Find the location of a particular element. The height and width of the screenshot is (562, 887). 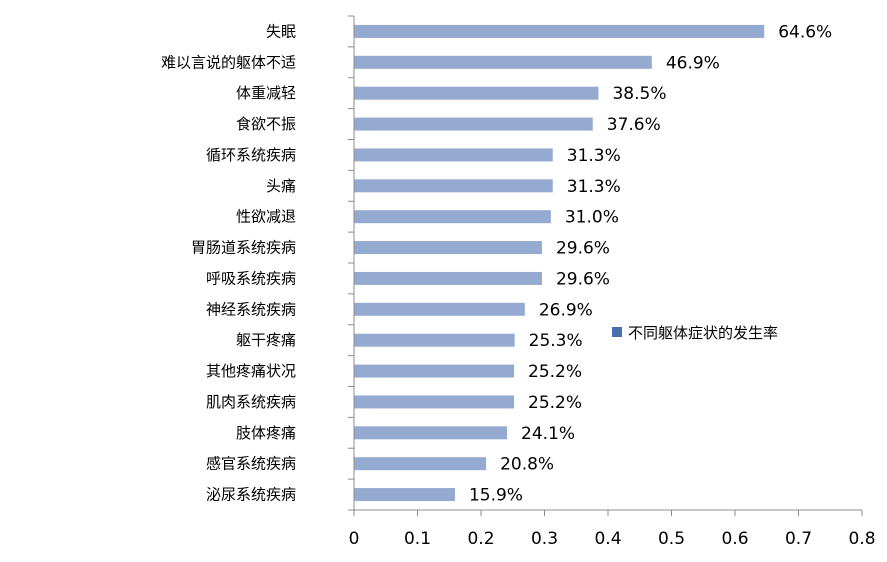

x-tick-label: 0.6 is located at coordinates (734, 539).